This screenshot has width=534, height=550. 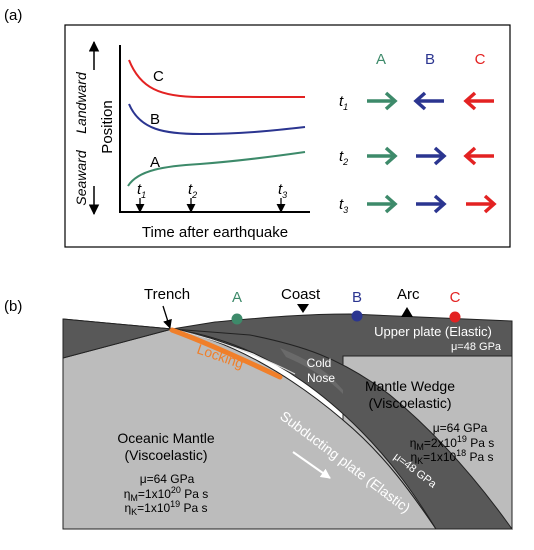 I want to click on cold-nose-region, so click(x=311, y=371).